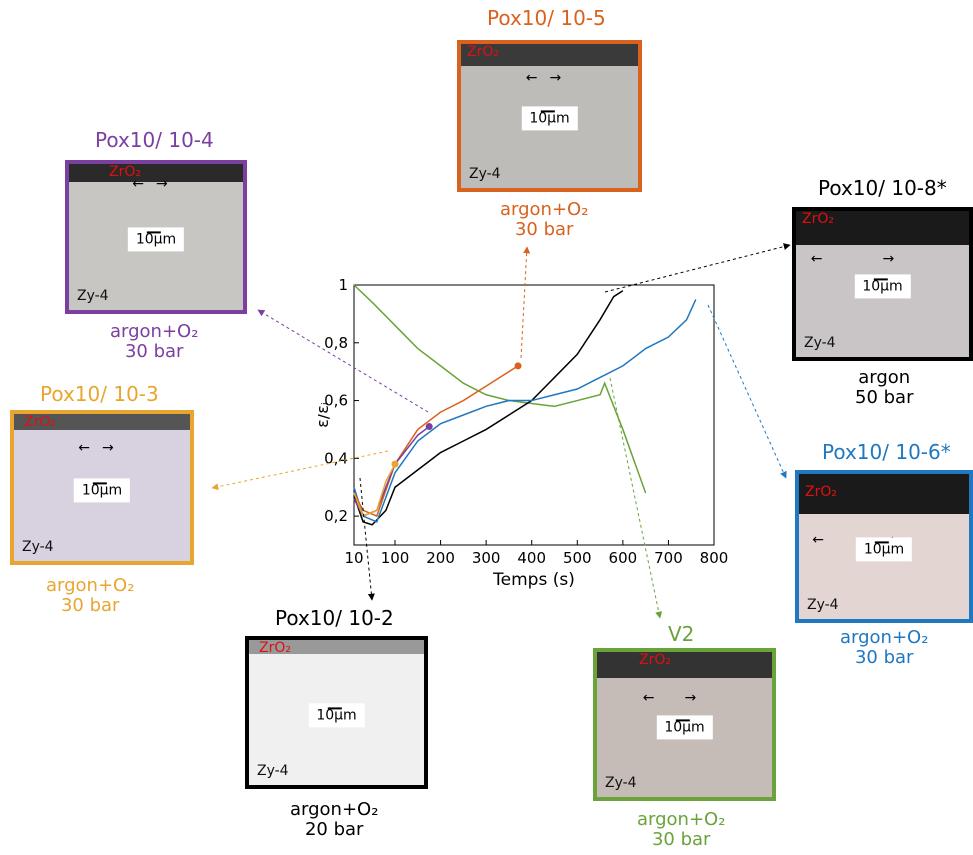 The height and width of the screenshot is (855, 973). I want to click on panel-title: Pox10/ 10-6*, so click(886, 452).